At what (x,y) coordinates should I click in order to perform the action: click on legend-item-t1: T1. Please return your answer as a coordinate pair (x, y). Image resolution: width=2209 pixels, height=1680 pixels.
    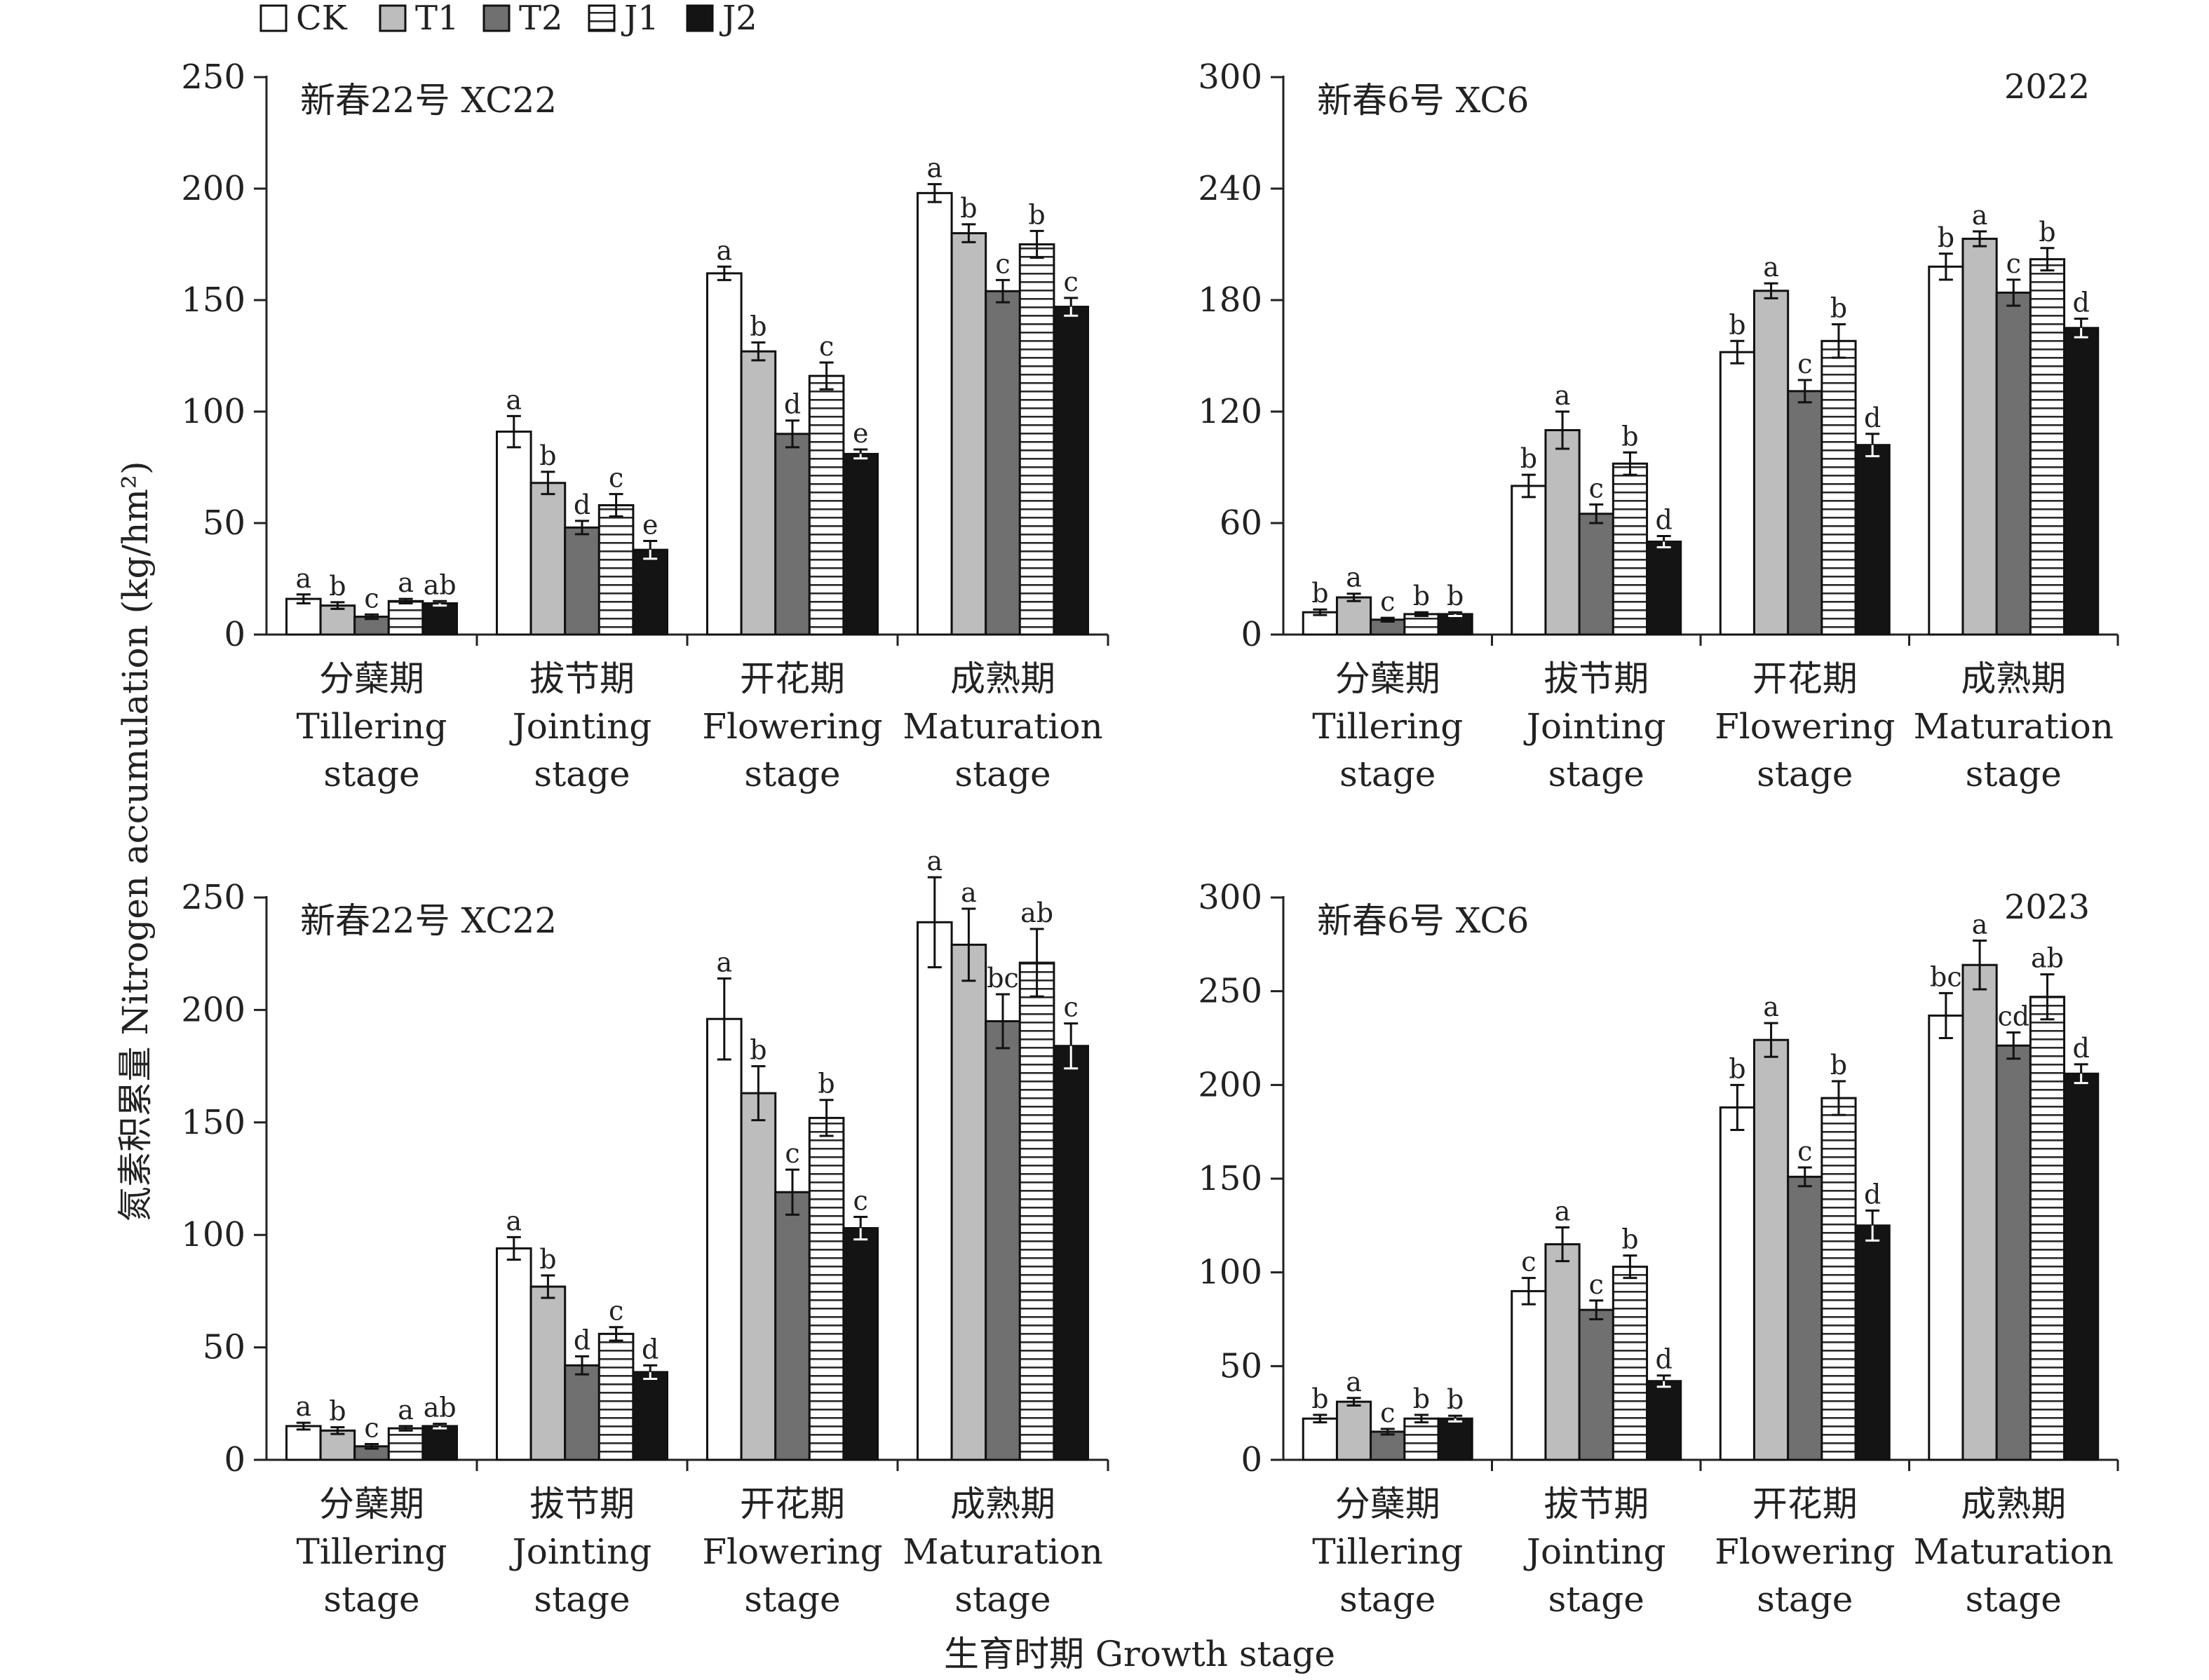
    Looking at the image, I should click on (419, 19).